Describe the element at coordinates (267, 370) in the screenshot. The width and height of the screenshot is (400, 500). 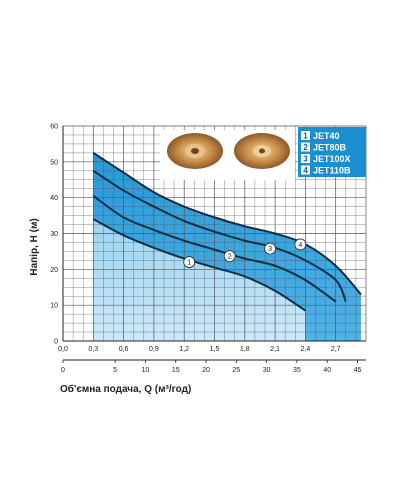
I see `x-bottom-tick-label: 30` at that location.